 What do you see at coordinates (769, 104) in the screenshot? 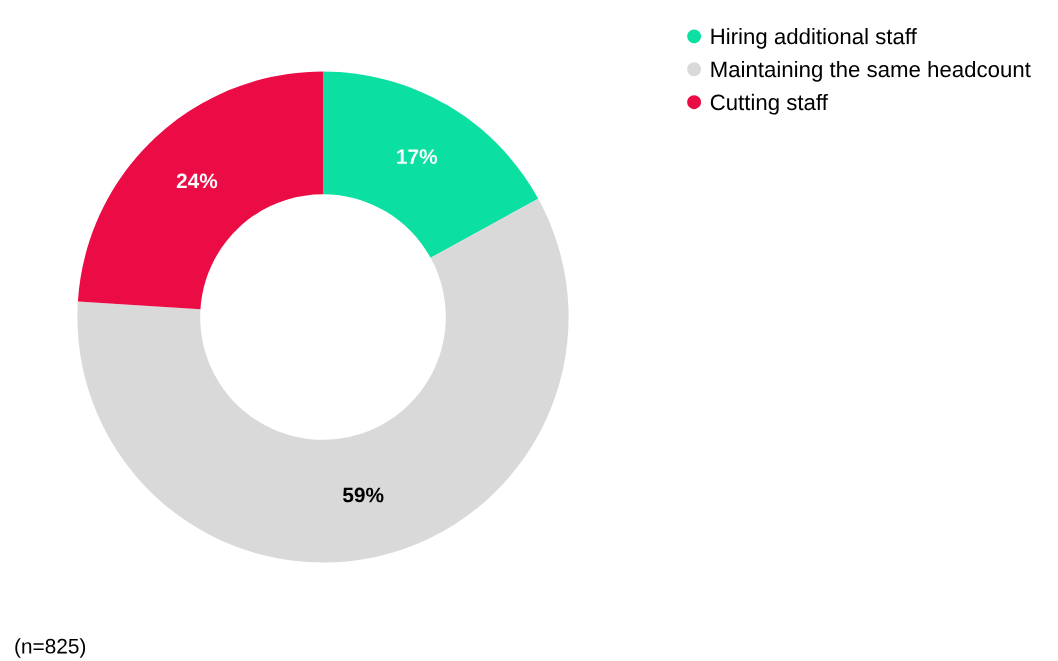
I see `legend-label: Cutting staff` at bounding box center [769, 104].